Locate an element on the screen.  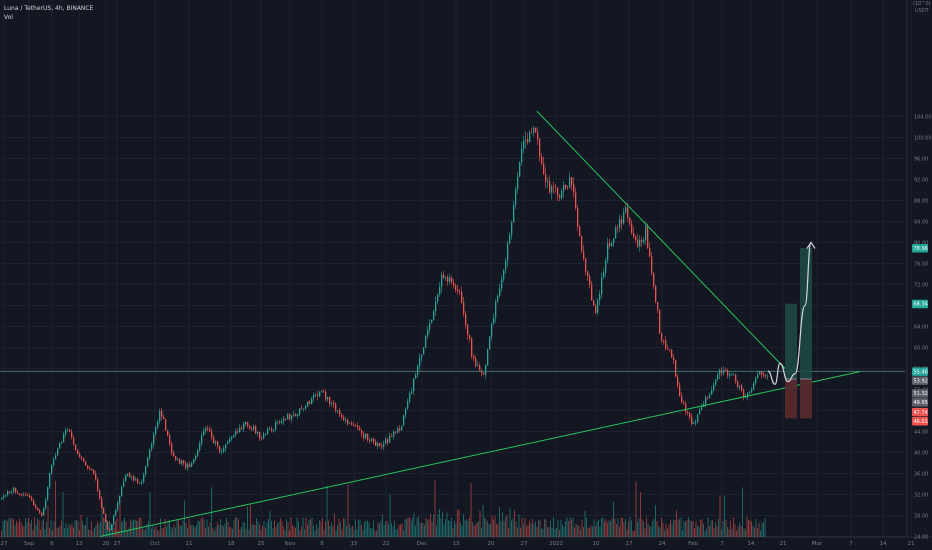
trendline-resistance is located at coordinates (661, 239).